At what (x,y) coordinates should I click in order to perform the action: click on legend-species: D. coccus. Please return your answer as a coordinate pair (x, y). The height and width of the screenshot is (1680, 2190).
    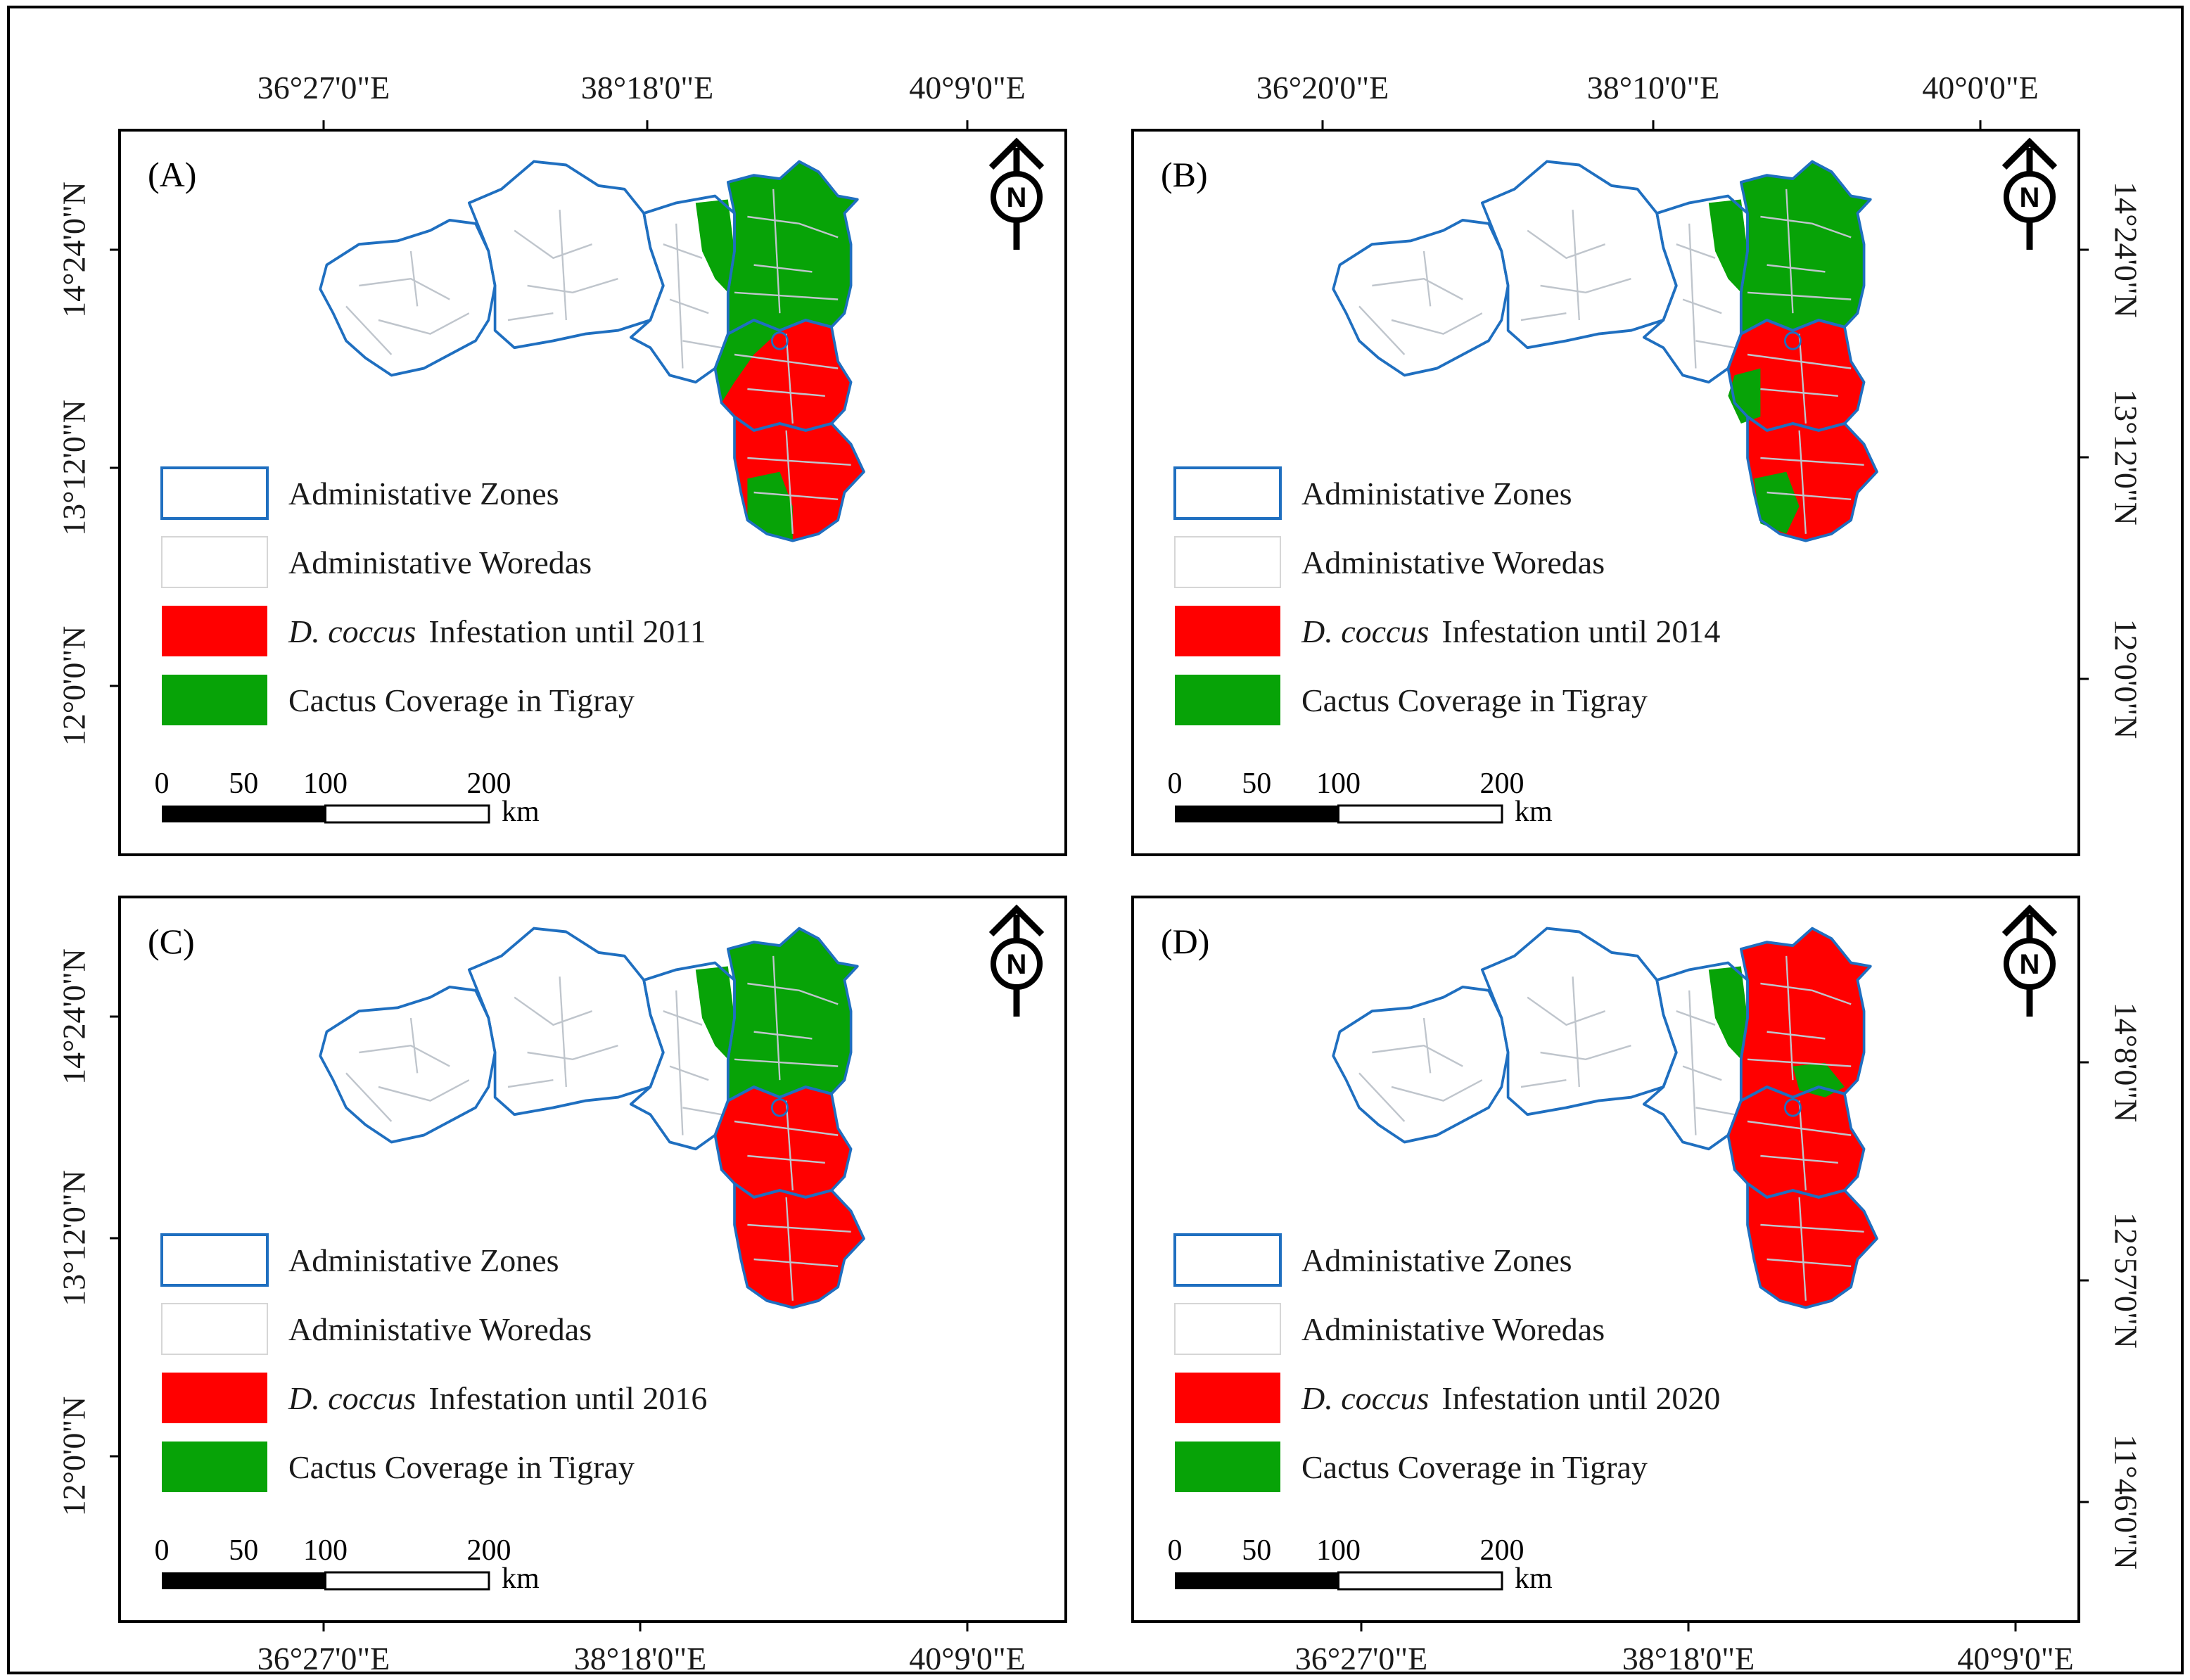
    Looking at the image, I should click on (1365, 1398).